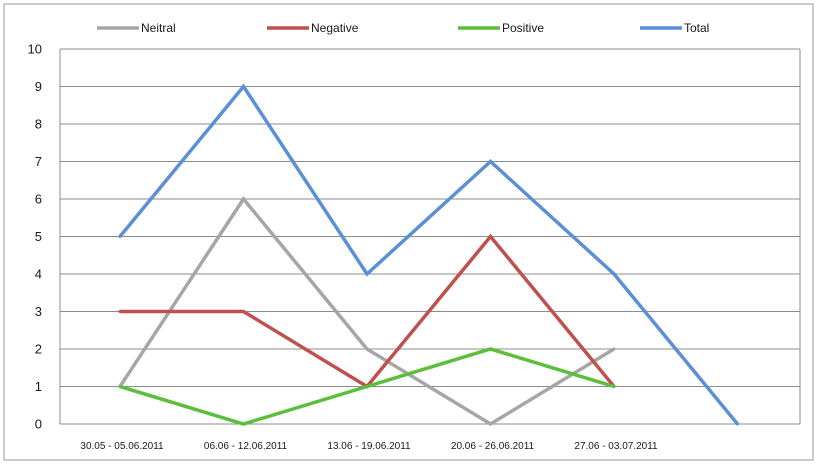 The image size is (817, 464). Describe the element at coordinates (122, 446) in the screenshot. I see `x-tick-label: 30.05 - 05.06.2011` at that location.